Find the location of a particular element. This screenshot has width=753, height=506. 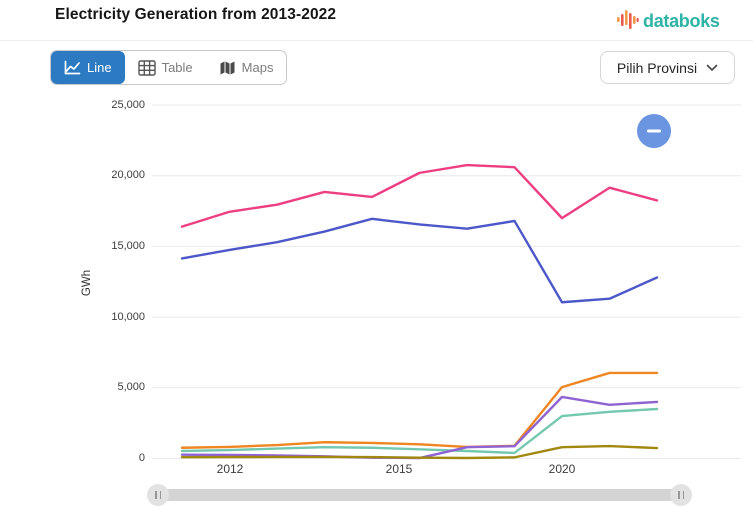

zoom-out-button is located at coordinates (654, 131).